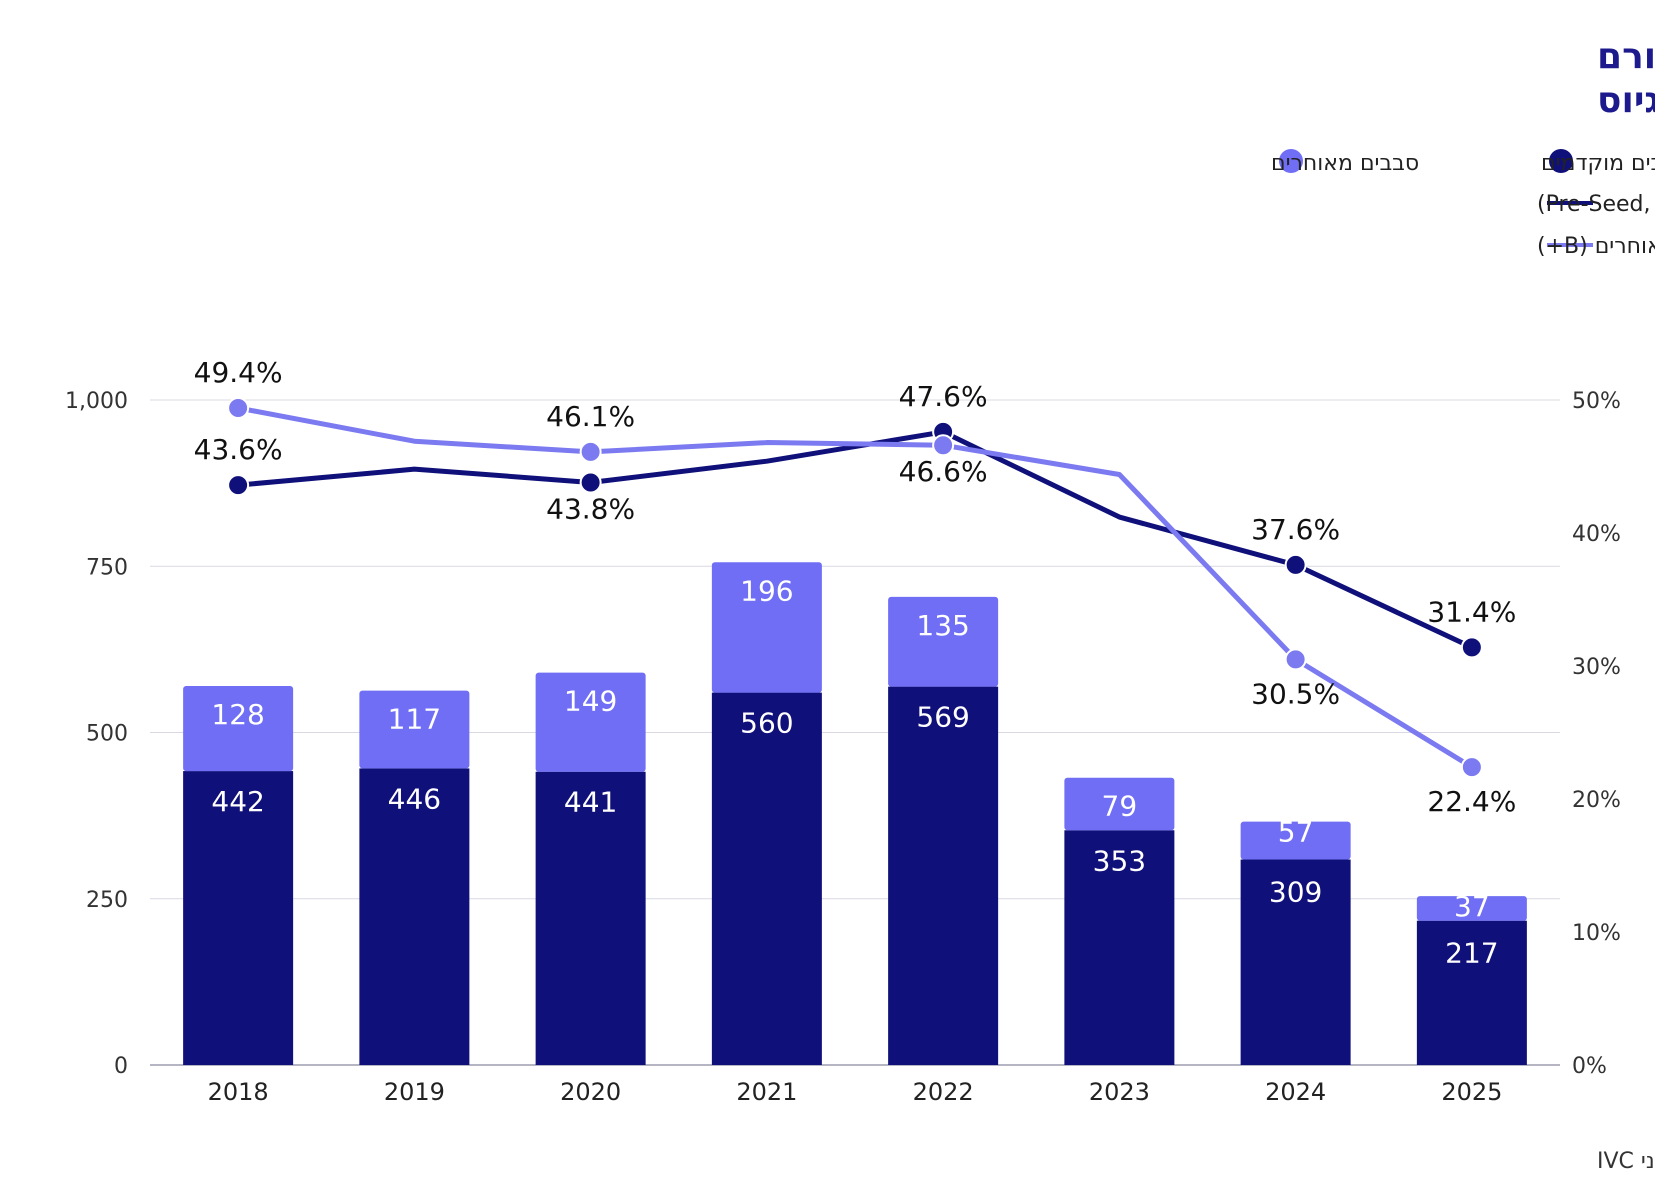 The height and width of the screenshot is (1200, 1655). I want to click on bar-late-label: 37, so click(1472, 906).